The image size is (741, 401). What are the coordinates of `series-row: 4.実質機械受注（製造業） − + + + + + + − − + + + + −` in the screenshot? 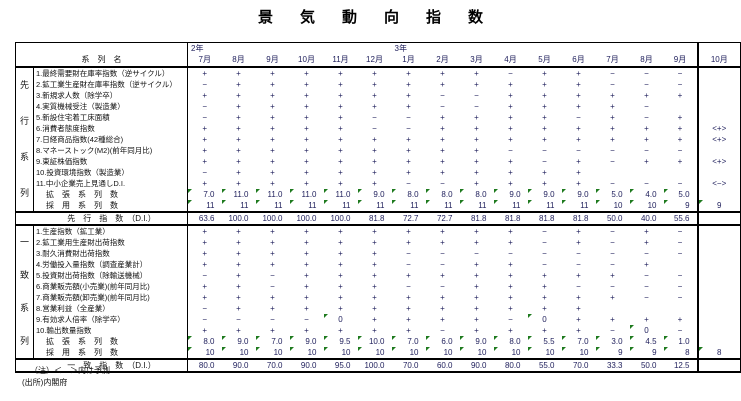 It's located at (378, 106).